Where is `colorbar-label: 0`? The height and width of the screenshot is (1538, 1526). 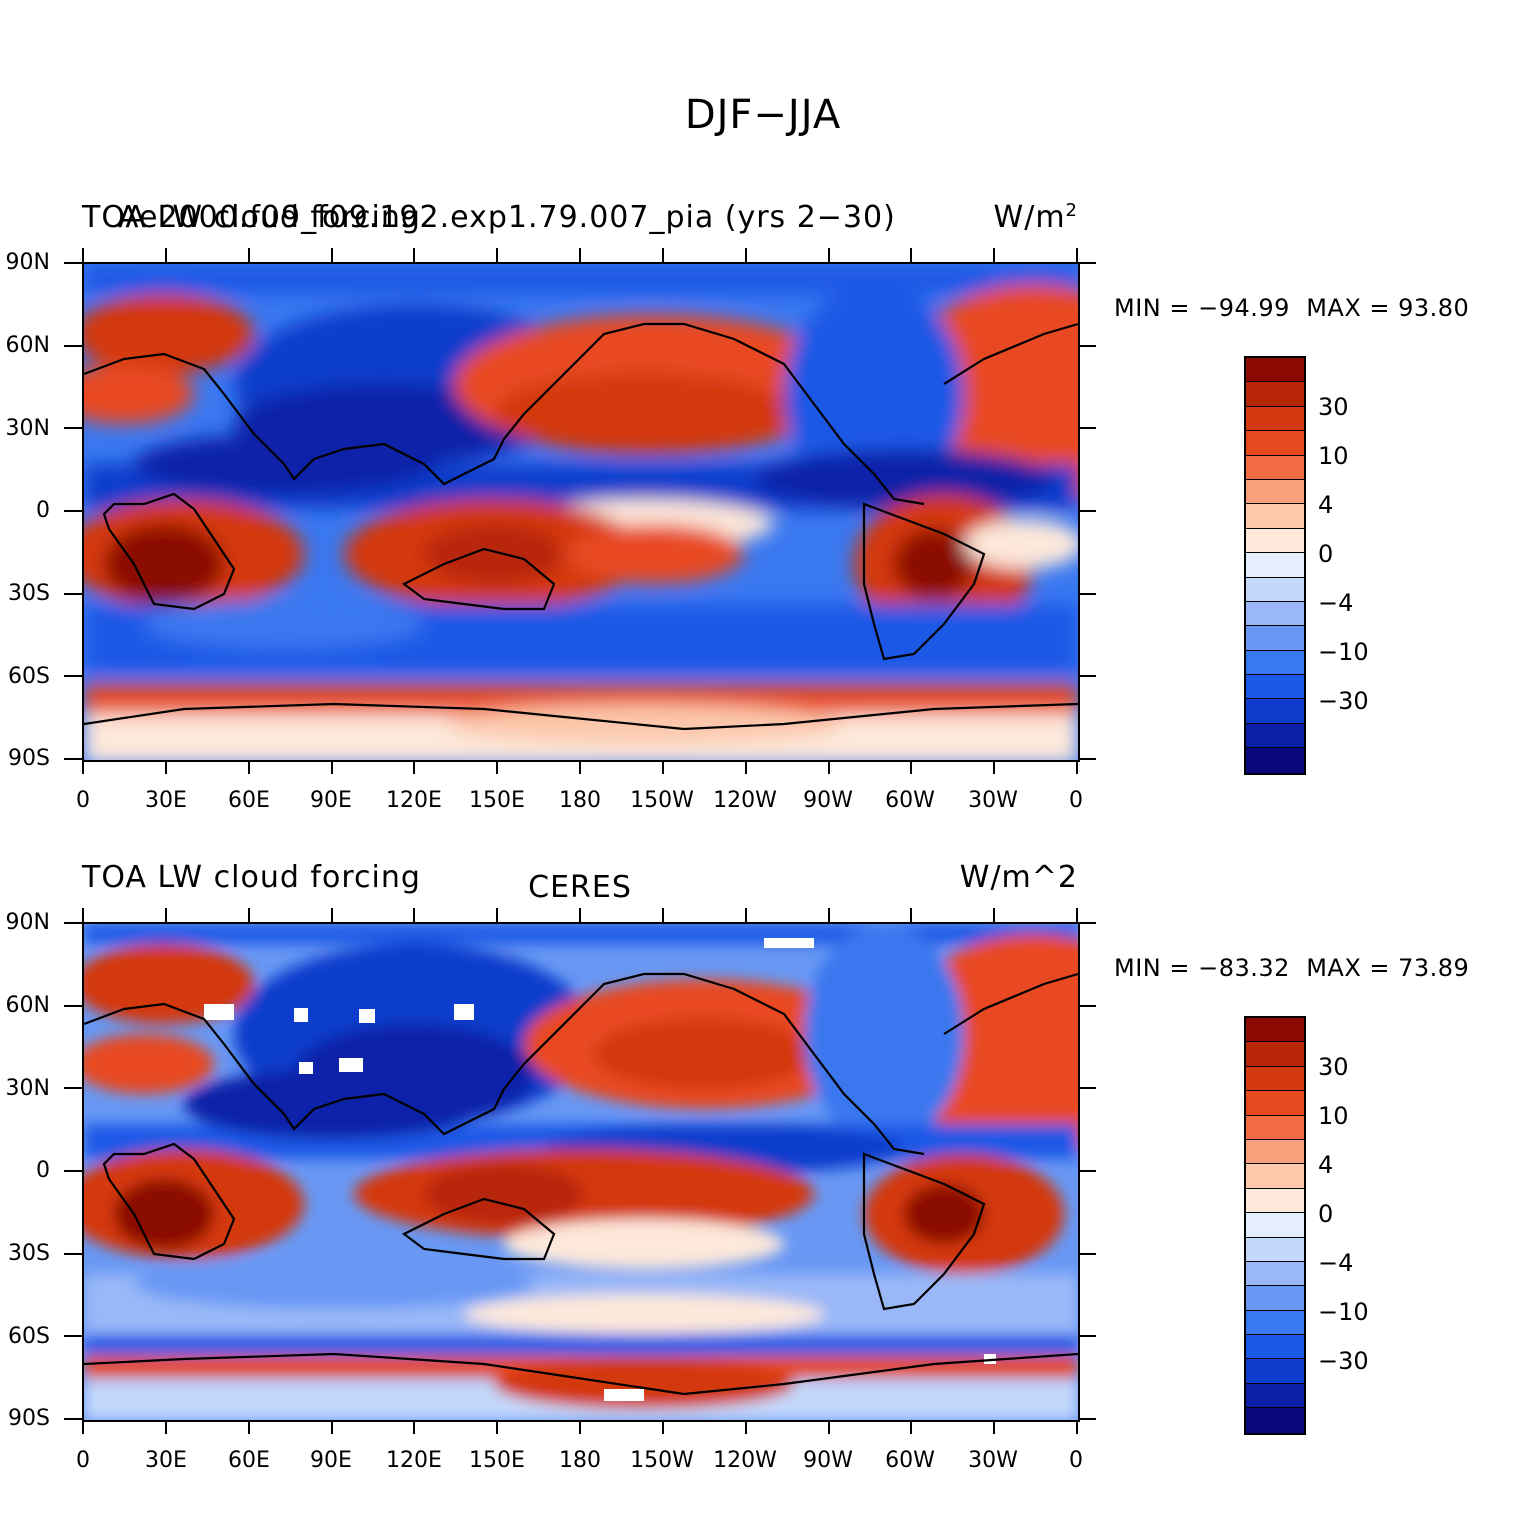
colorbar-label: 0 is located at coordinates (1326, 554).